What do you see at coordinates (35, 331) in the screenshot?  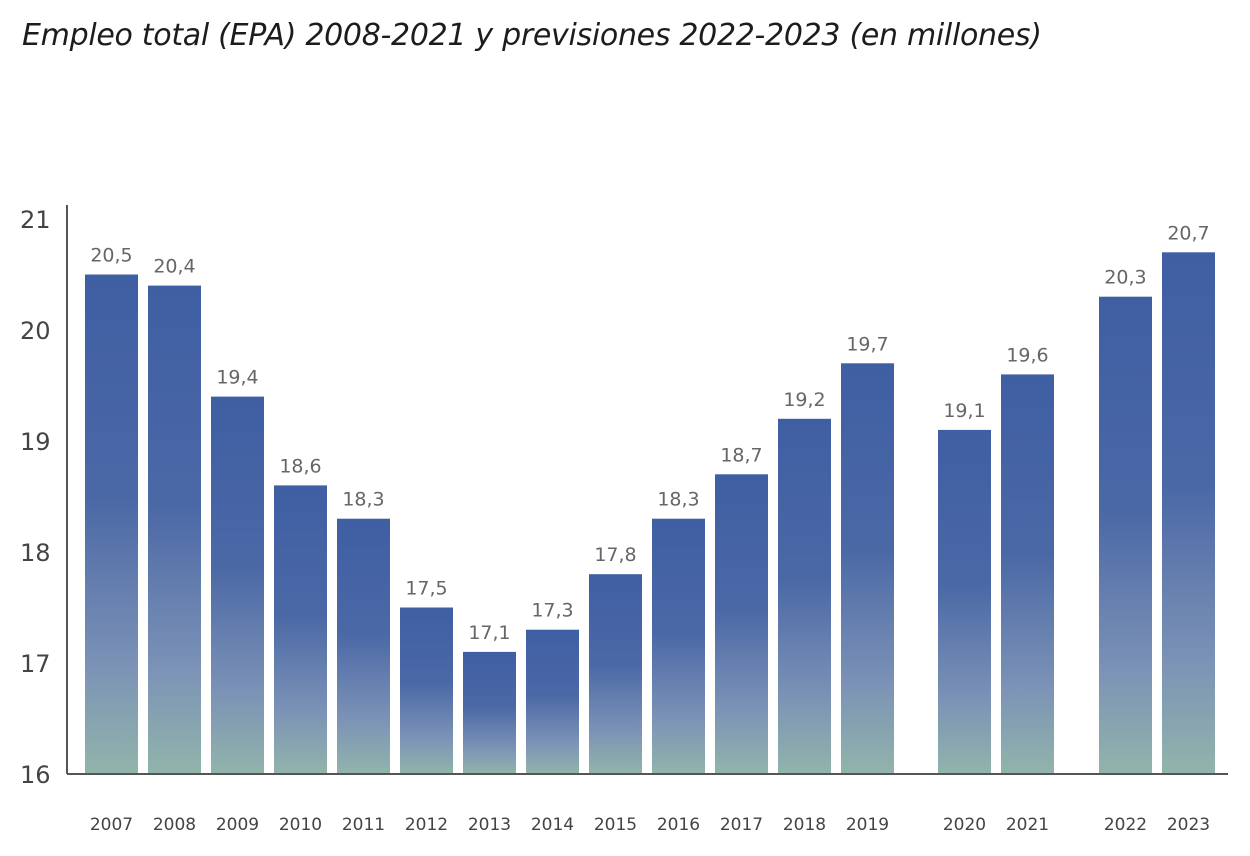 I see `y-tick-label: 20` at bounding box center [35, 331].